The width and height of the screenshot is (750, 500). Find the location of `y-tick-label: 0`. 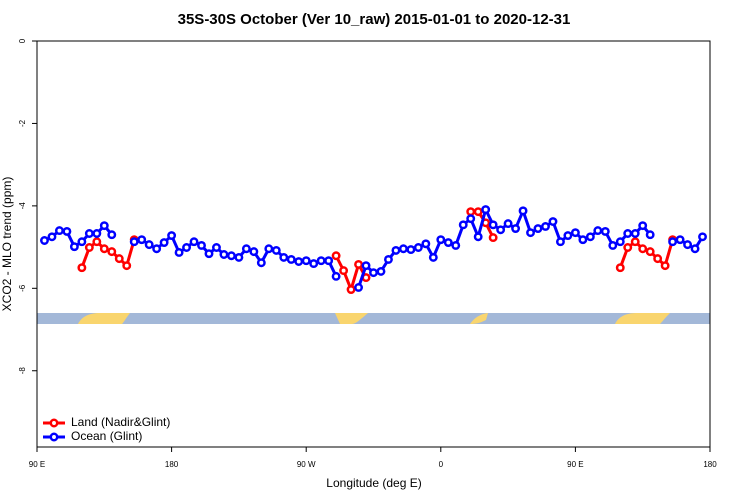

y-tick-label: 0 is located at coordinates (22, 40).